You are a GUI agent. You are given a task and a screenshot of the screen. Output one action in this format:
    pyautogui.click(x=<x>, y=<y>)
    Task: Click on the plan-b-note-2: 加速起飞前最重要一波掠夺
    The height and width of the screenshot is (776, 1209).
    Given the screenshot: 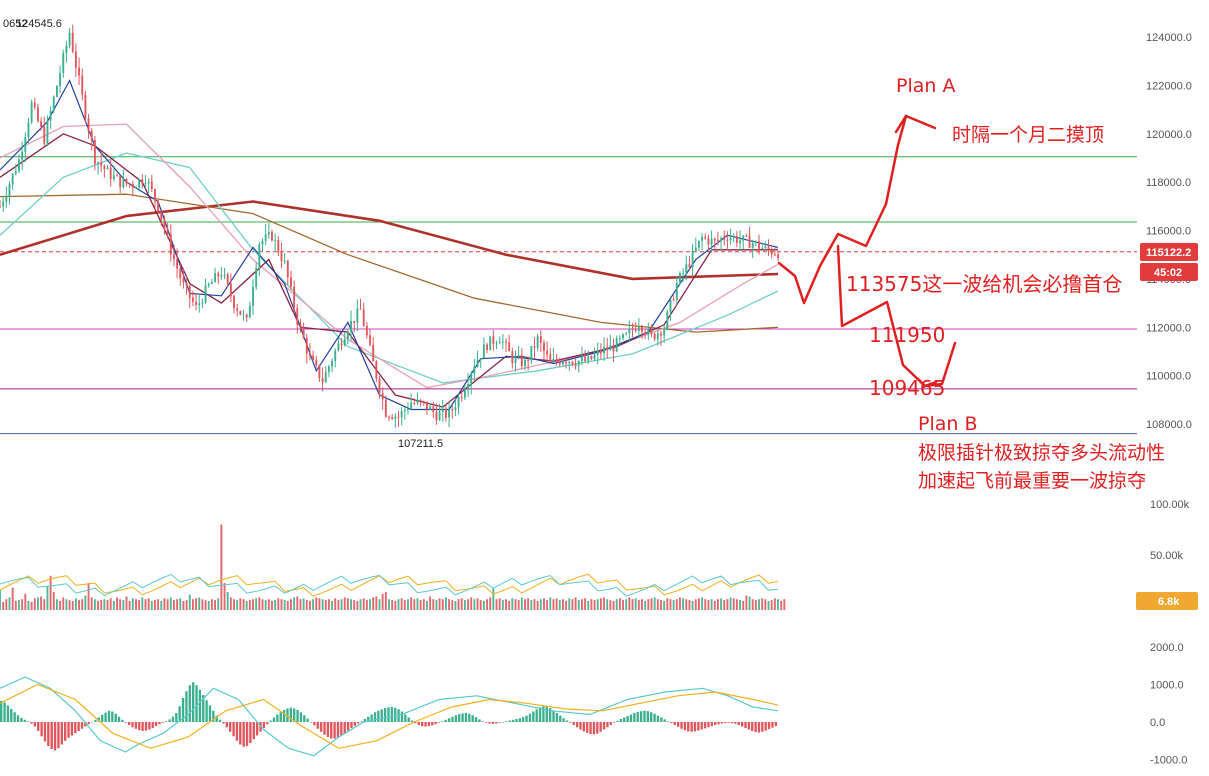 What is the action you would take?
    pyautogui.click(x=1032, y=481)
    